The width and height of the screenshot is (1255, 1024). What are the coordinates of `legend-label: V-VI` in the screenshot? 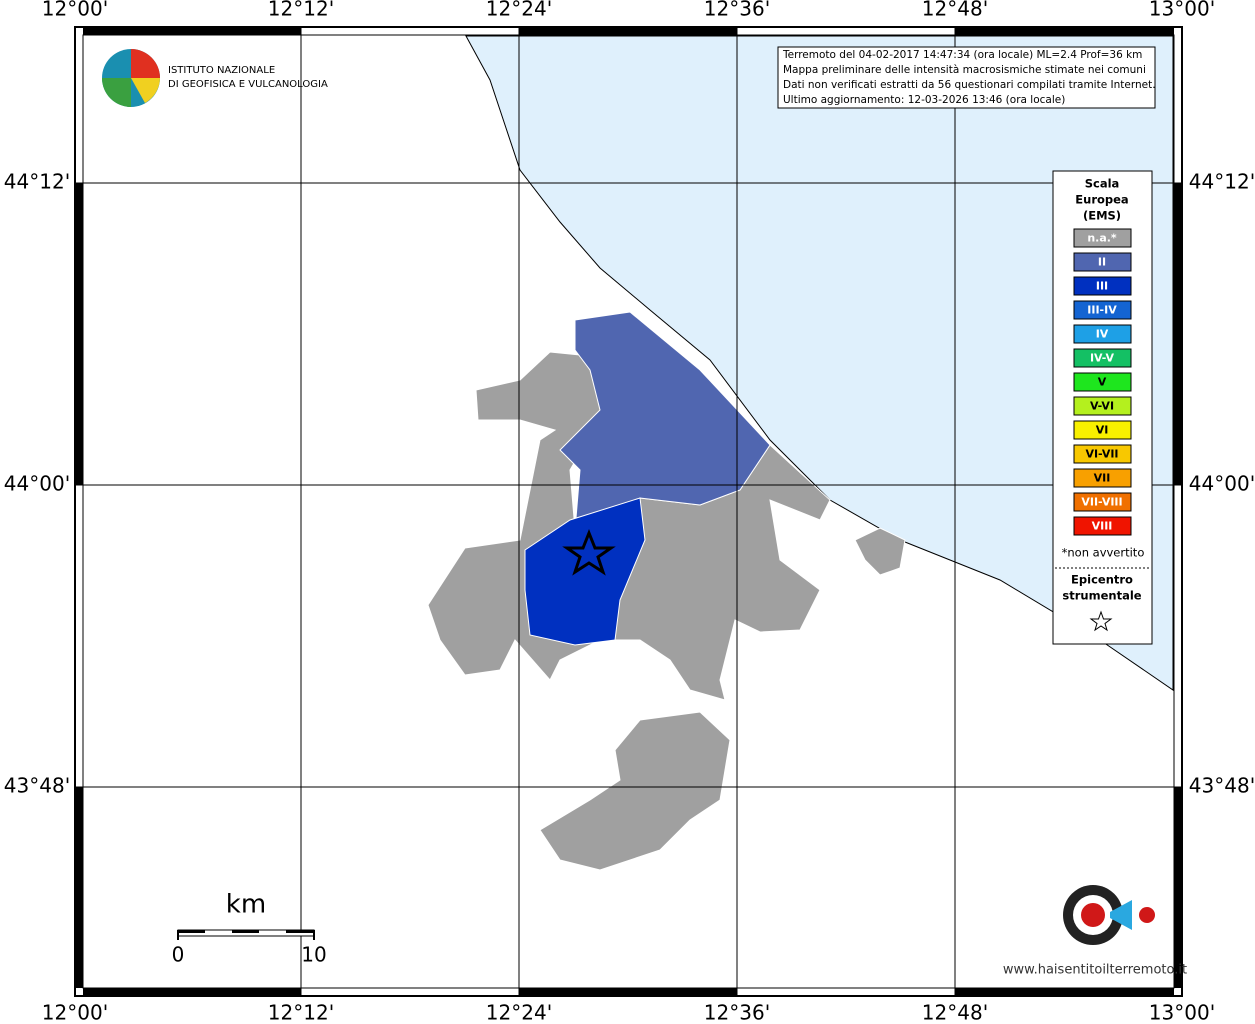 It's located at (1102, 406).